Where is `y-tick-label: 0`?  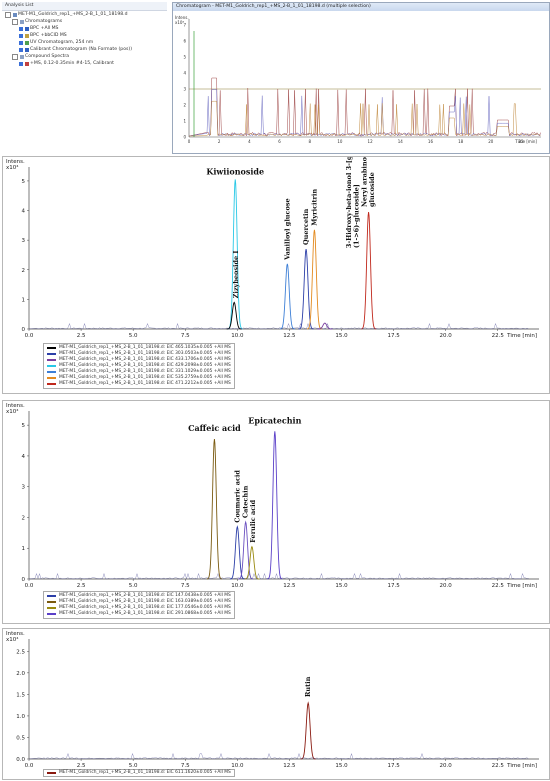
y-tick-label: 0 is located at coordinates (184, 136).